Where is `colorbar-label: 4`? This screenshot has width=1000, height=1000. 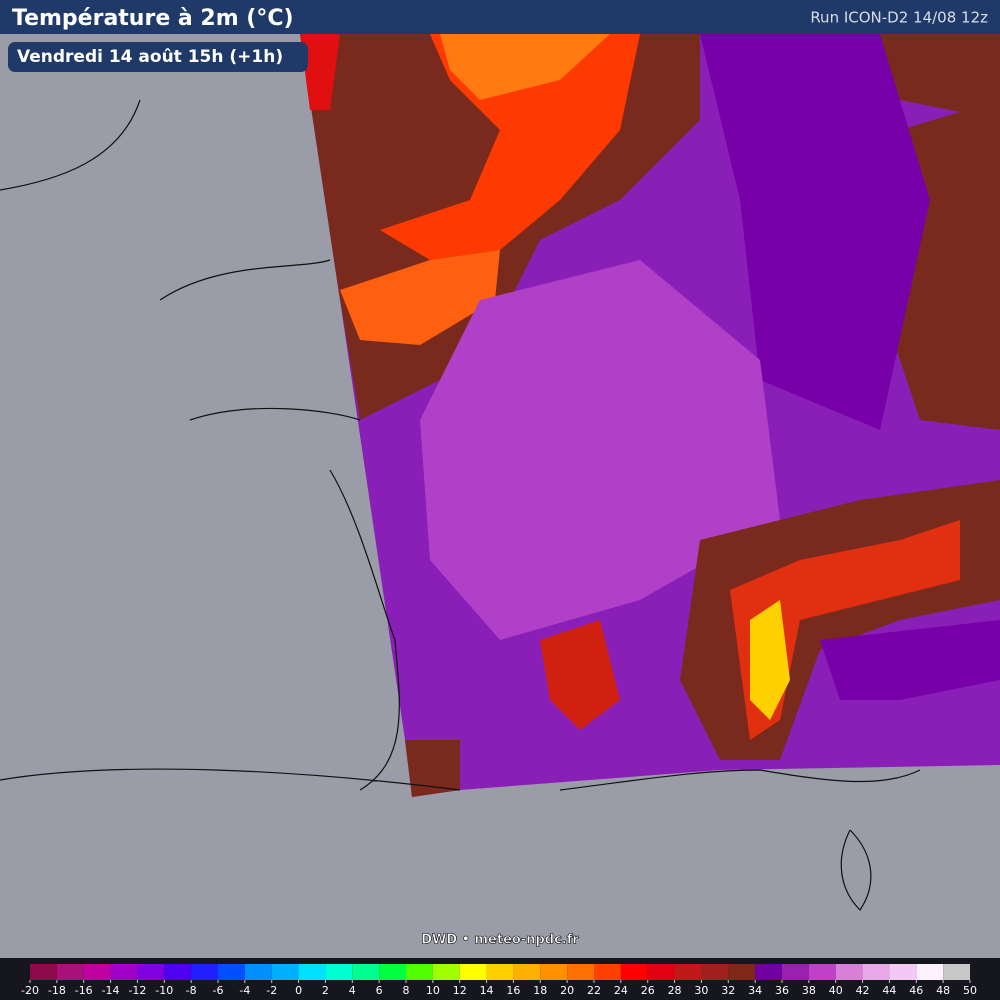
colorbar-label: 4 is located at coordinates (352, 990).